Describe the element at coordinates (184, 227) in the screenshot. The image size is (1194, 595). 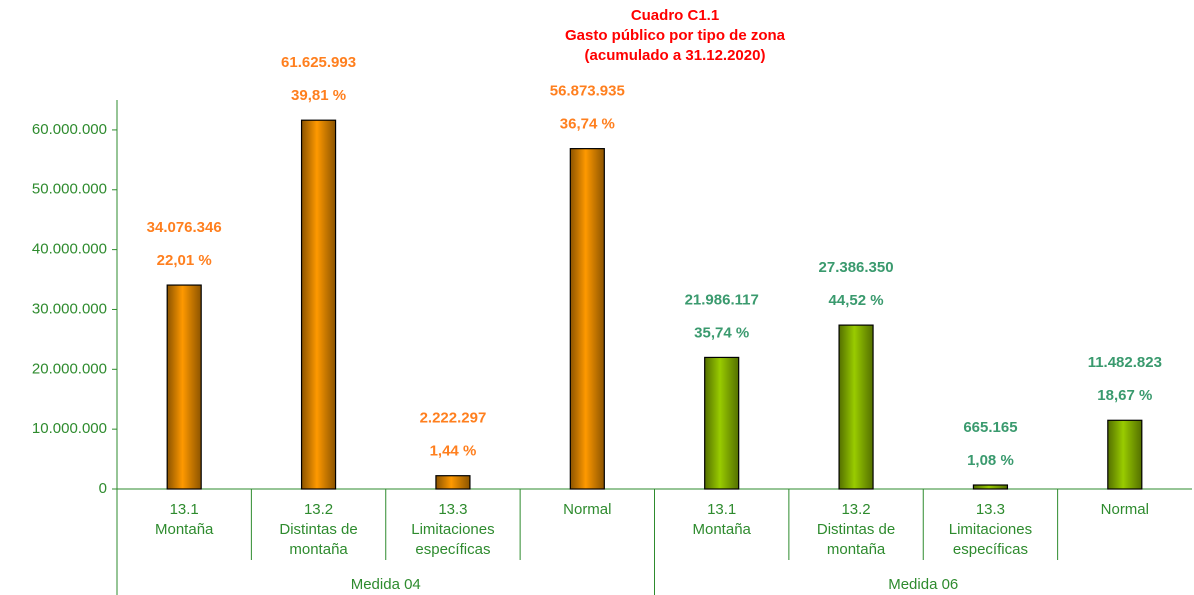
I see `value-label: 34.076.346` at that location.